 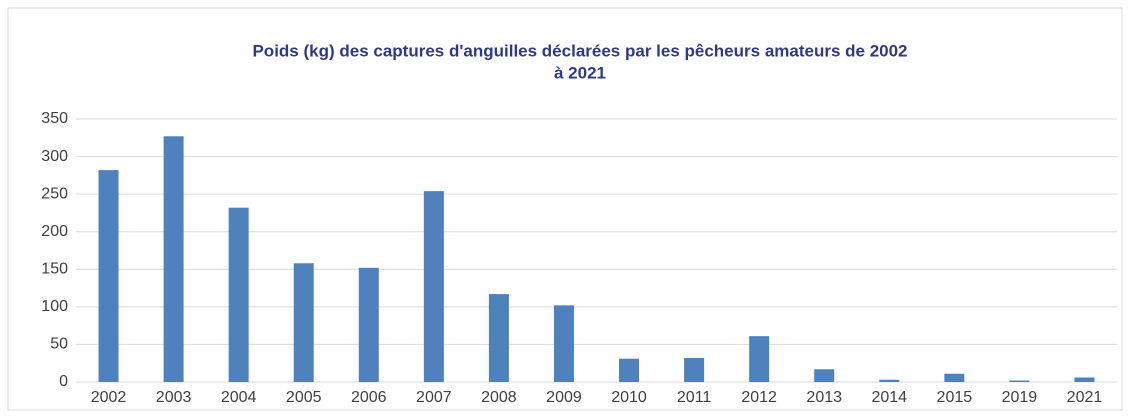 What do you see at coordinates (63, 381) in the screenshot?
I see `y-tick-label: 0` at bounding box center [63, 381].